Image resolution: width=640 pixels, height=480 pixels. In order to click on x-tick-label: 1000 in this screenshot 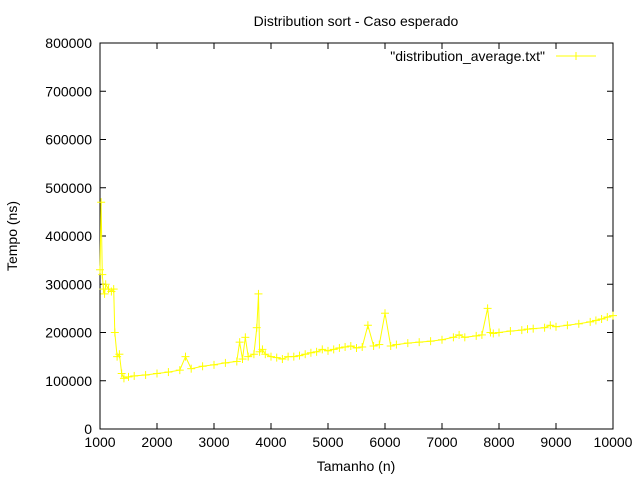, I will do `click(99, 442)`.